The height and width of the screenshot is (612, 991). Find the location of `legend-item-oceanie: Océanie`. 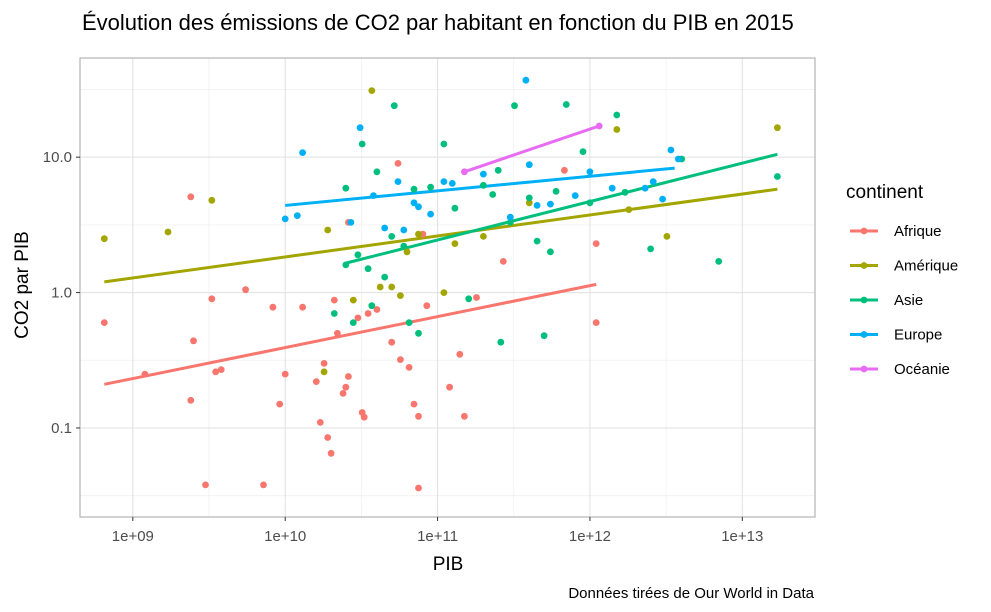

legend-item-oceanie: Océanie is located at coordinates (900, 369).